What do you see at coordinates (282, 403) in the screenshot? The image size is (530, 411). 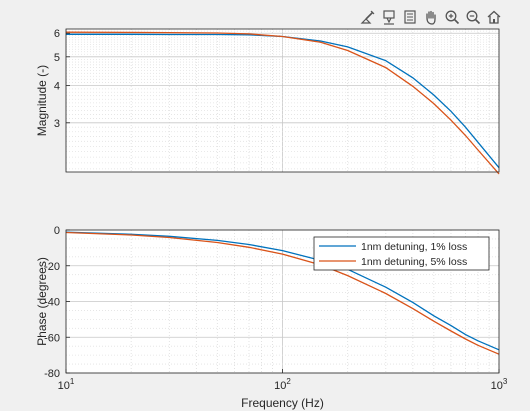 I see `x-axis-label: Frequency (Hz)` at bounding box center [282, 403].